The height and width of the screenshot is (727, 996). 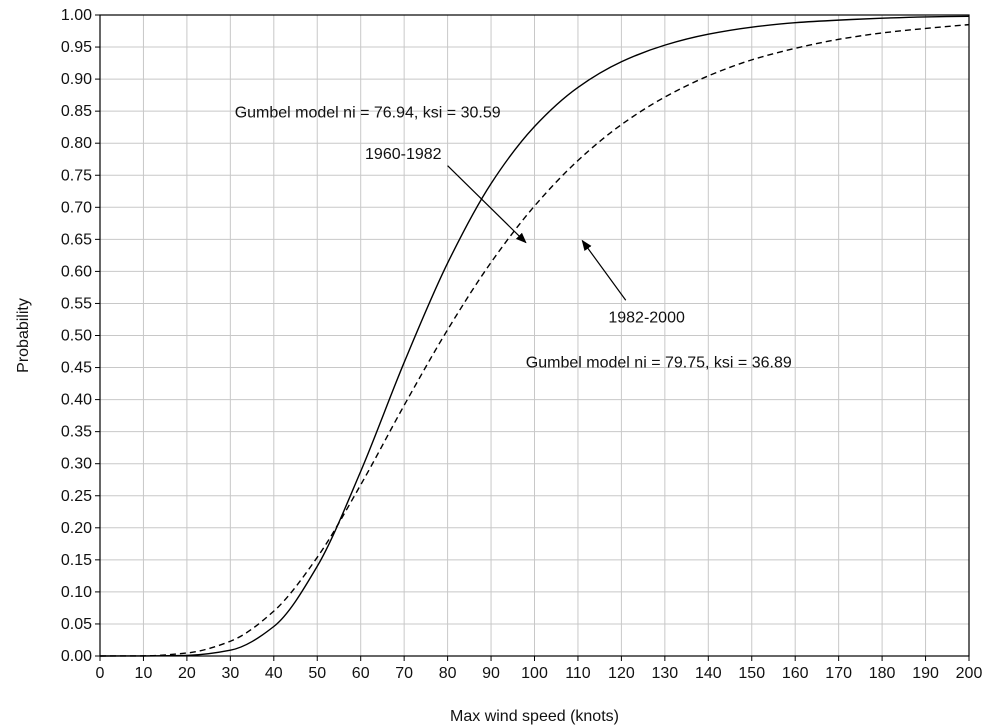 I want to click on y-tick-label: 0.20, so click(x=76, y=528).